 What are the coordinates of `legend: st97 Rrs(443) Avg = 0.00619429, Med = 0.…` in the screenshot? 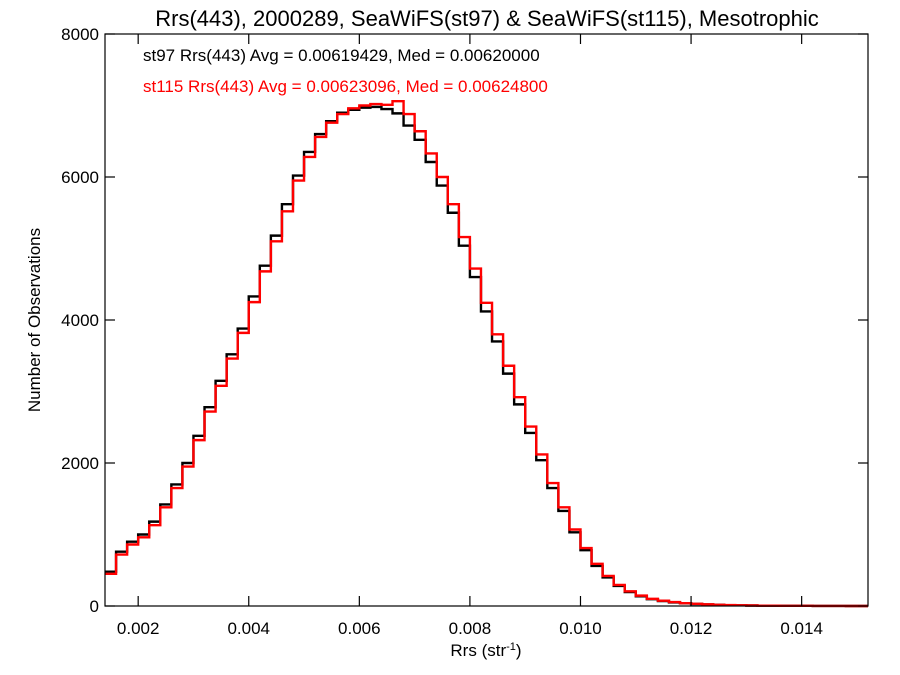 It's located at (345, 71).